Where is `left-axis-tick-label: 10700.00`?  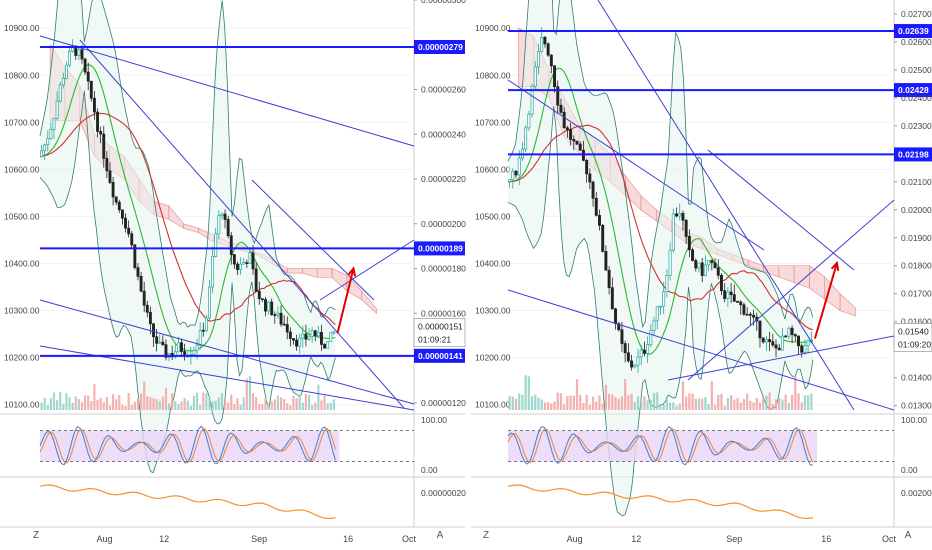 left-axis-tick-label: 10700.00 is located at coordinates (493, 122).